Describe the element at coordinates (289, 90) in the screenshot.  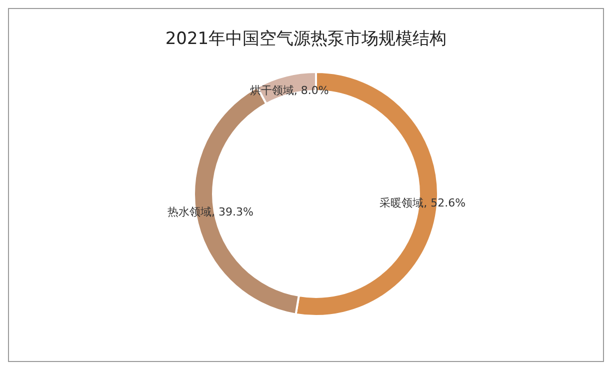
I see `slice-label: 烘干领域, 8.0%` at that location.